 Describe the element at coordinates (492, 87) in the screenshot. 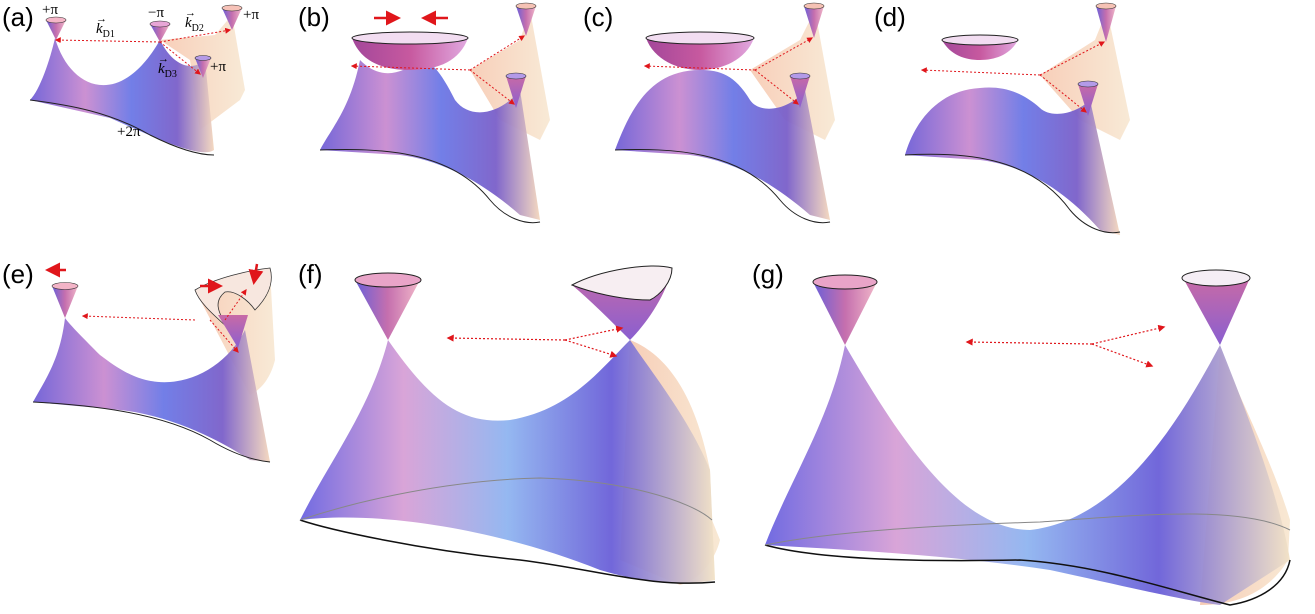

I see `panel-b-vector-right-down` at that location.